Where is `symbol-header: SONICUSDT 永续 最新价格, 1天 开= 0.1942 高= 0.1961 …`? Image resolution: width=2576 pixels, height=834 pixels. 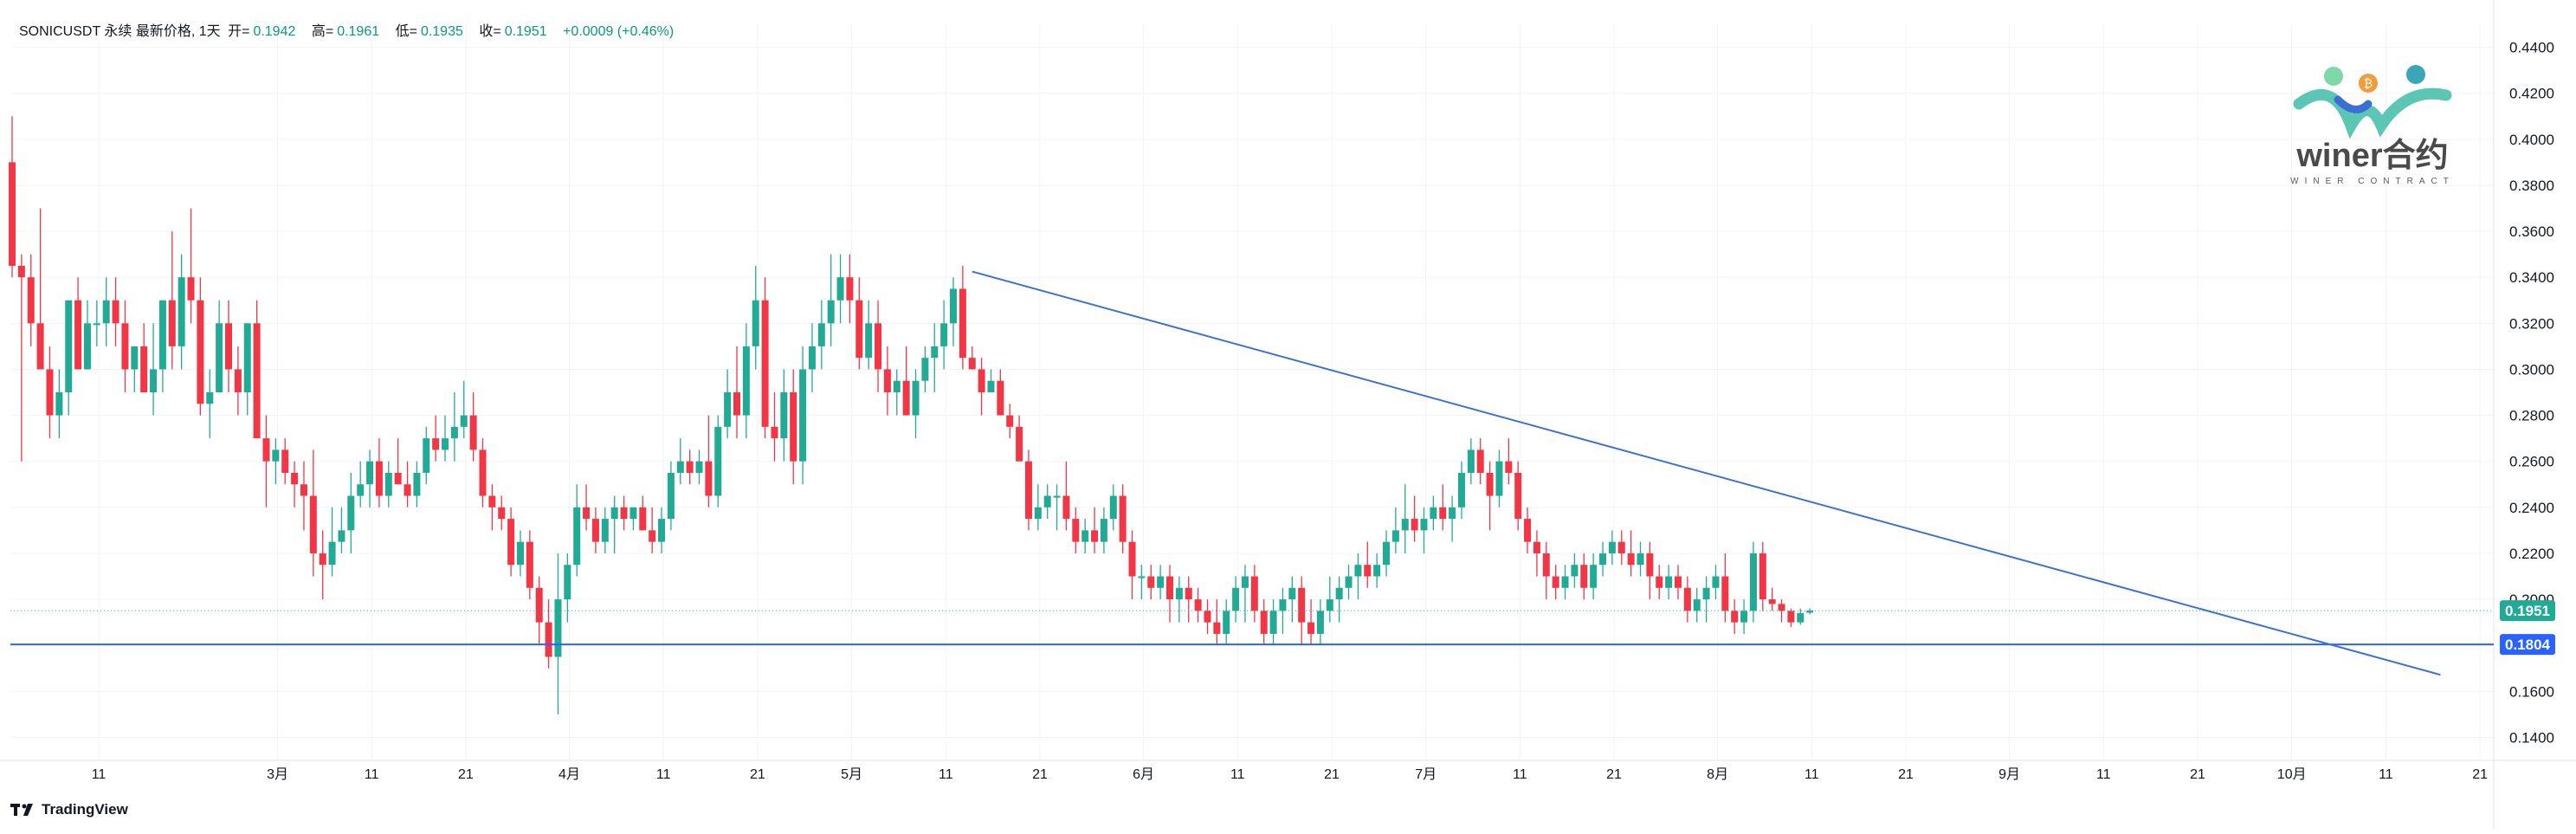 symbol-header: SONICUSDT 永续 最新价格, 1天 开= 0.1942 高= 0.1961 … is located at coordinates (348, 29).